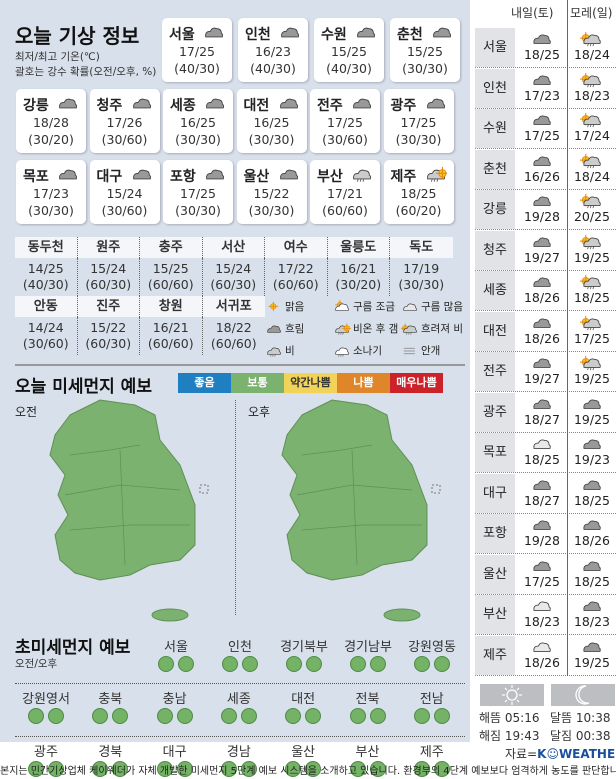 This screenshot has height=779, width=616. I want to click on temp-range: 16/23, so click(273, 51).